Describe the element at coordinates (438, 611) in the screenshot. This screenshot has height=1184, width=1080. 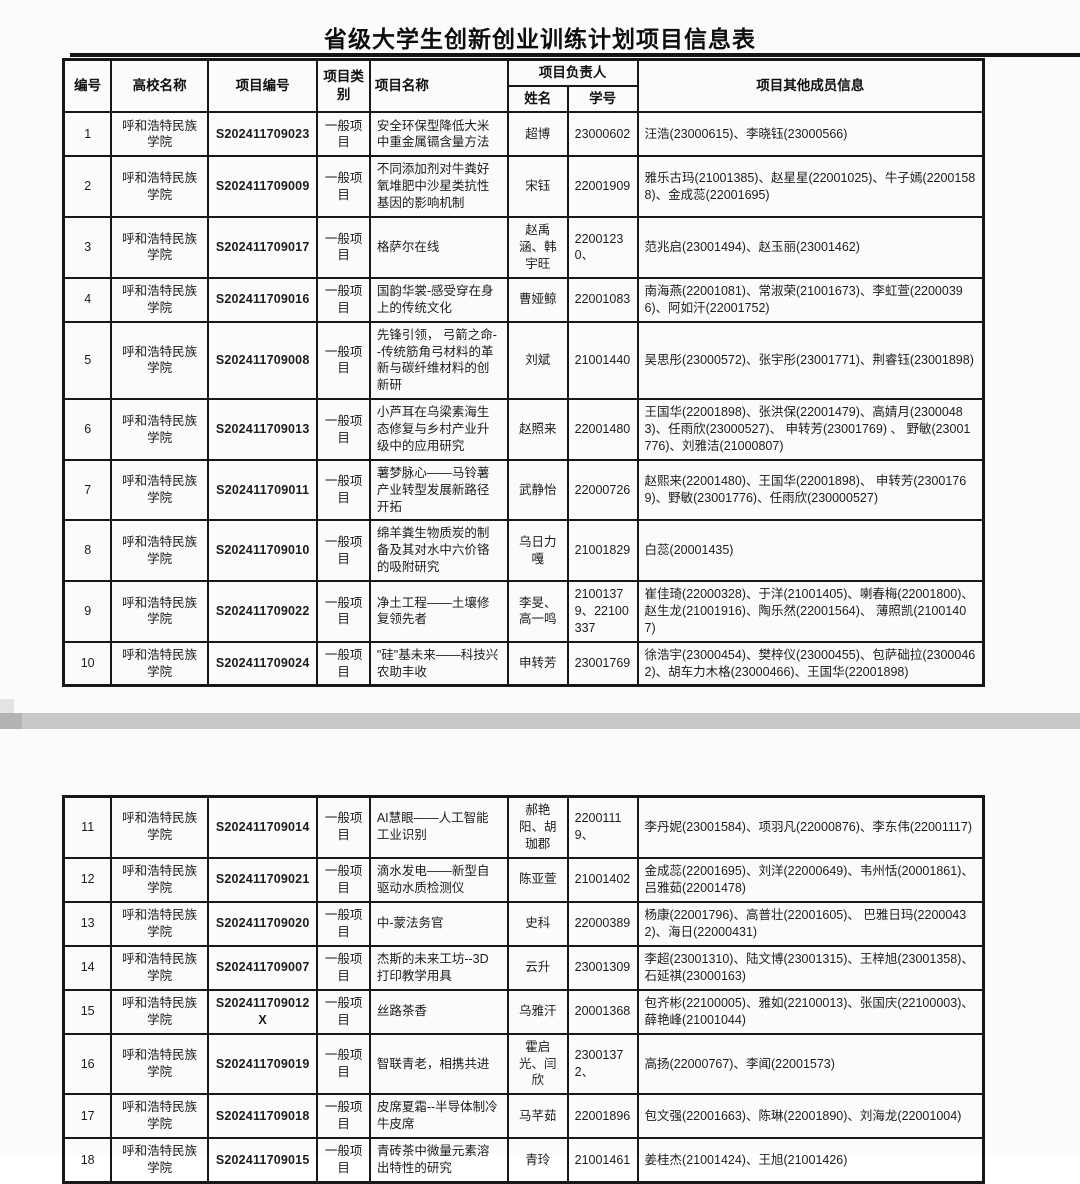
I see `cell-project-name: 净土工程——土壤修复领先者` at that location.